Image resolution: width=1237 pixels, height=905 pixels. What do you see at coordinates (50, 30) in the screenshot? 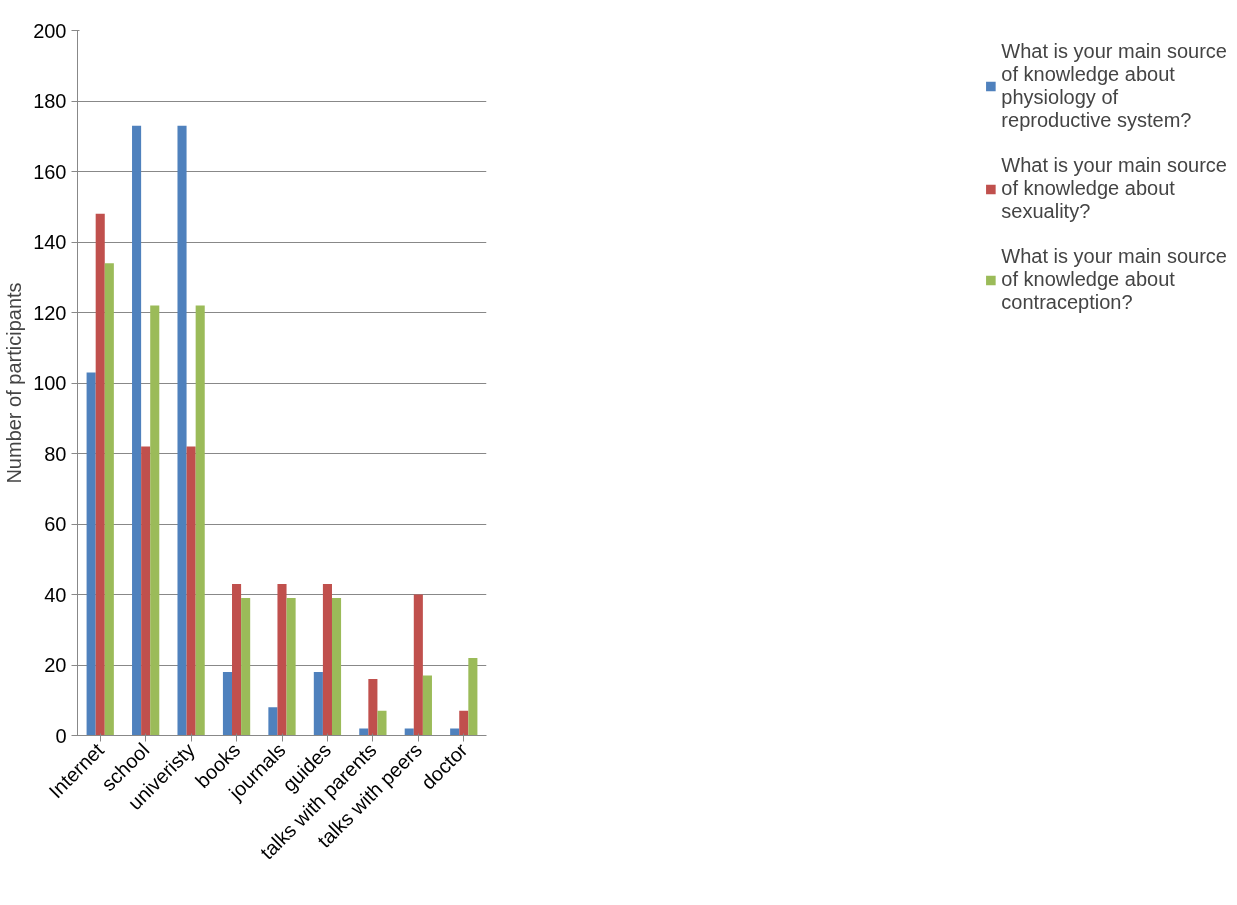
I see `y-tick-label: 200` at bounding box center [50, 30].